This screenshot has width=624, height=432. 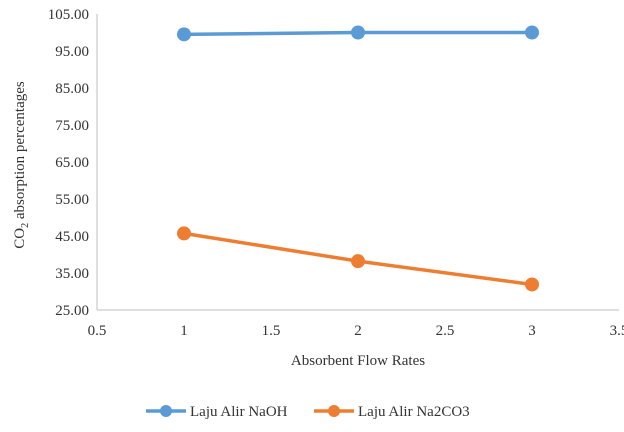 I want to click on x-axis-title: Absorbent Flow Rates, so click(x=358, y=361).